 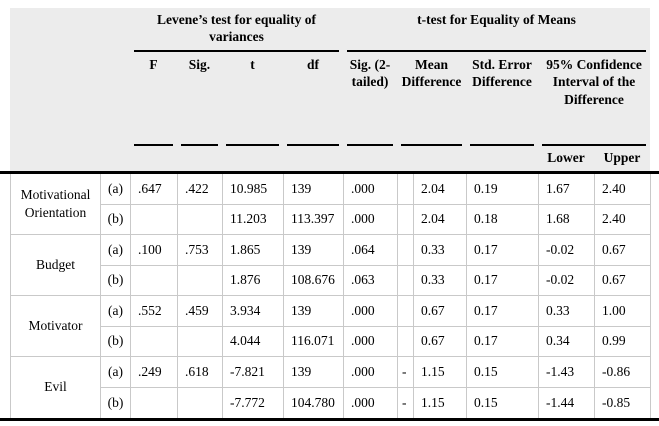 I want to click on cell-df: 116.071, so click(x=314, y=341).